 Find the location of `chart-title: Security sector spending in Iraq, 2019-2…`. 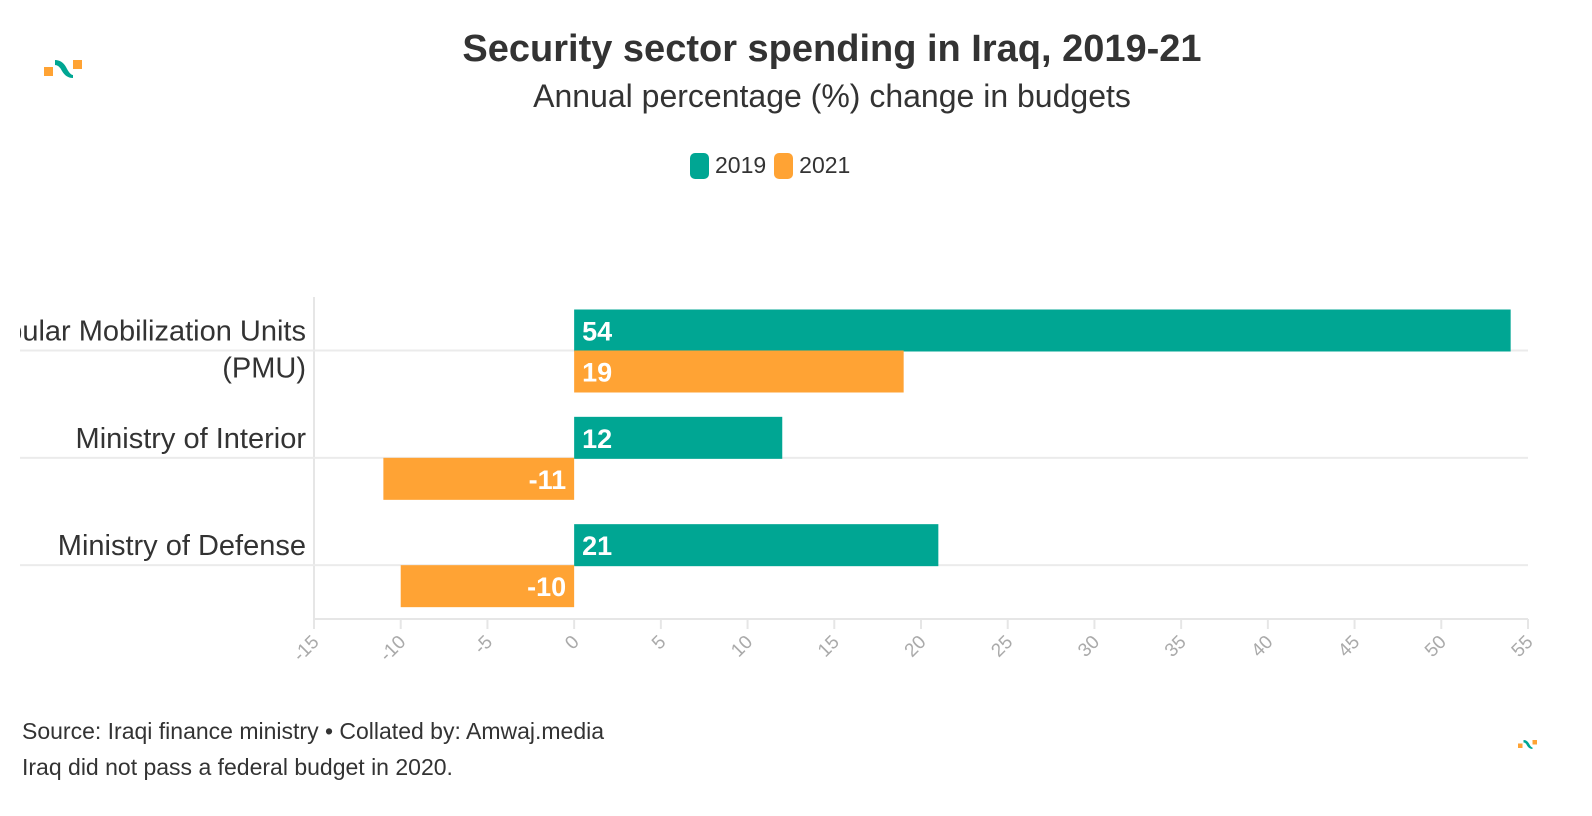

chart-title: Security sector spending in Iraq, 2019-2… is located at coordinates (832, 49).